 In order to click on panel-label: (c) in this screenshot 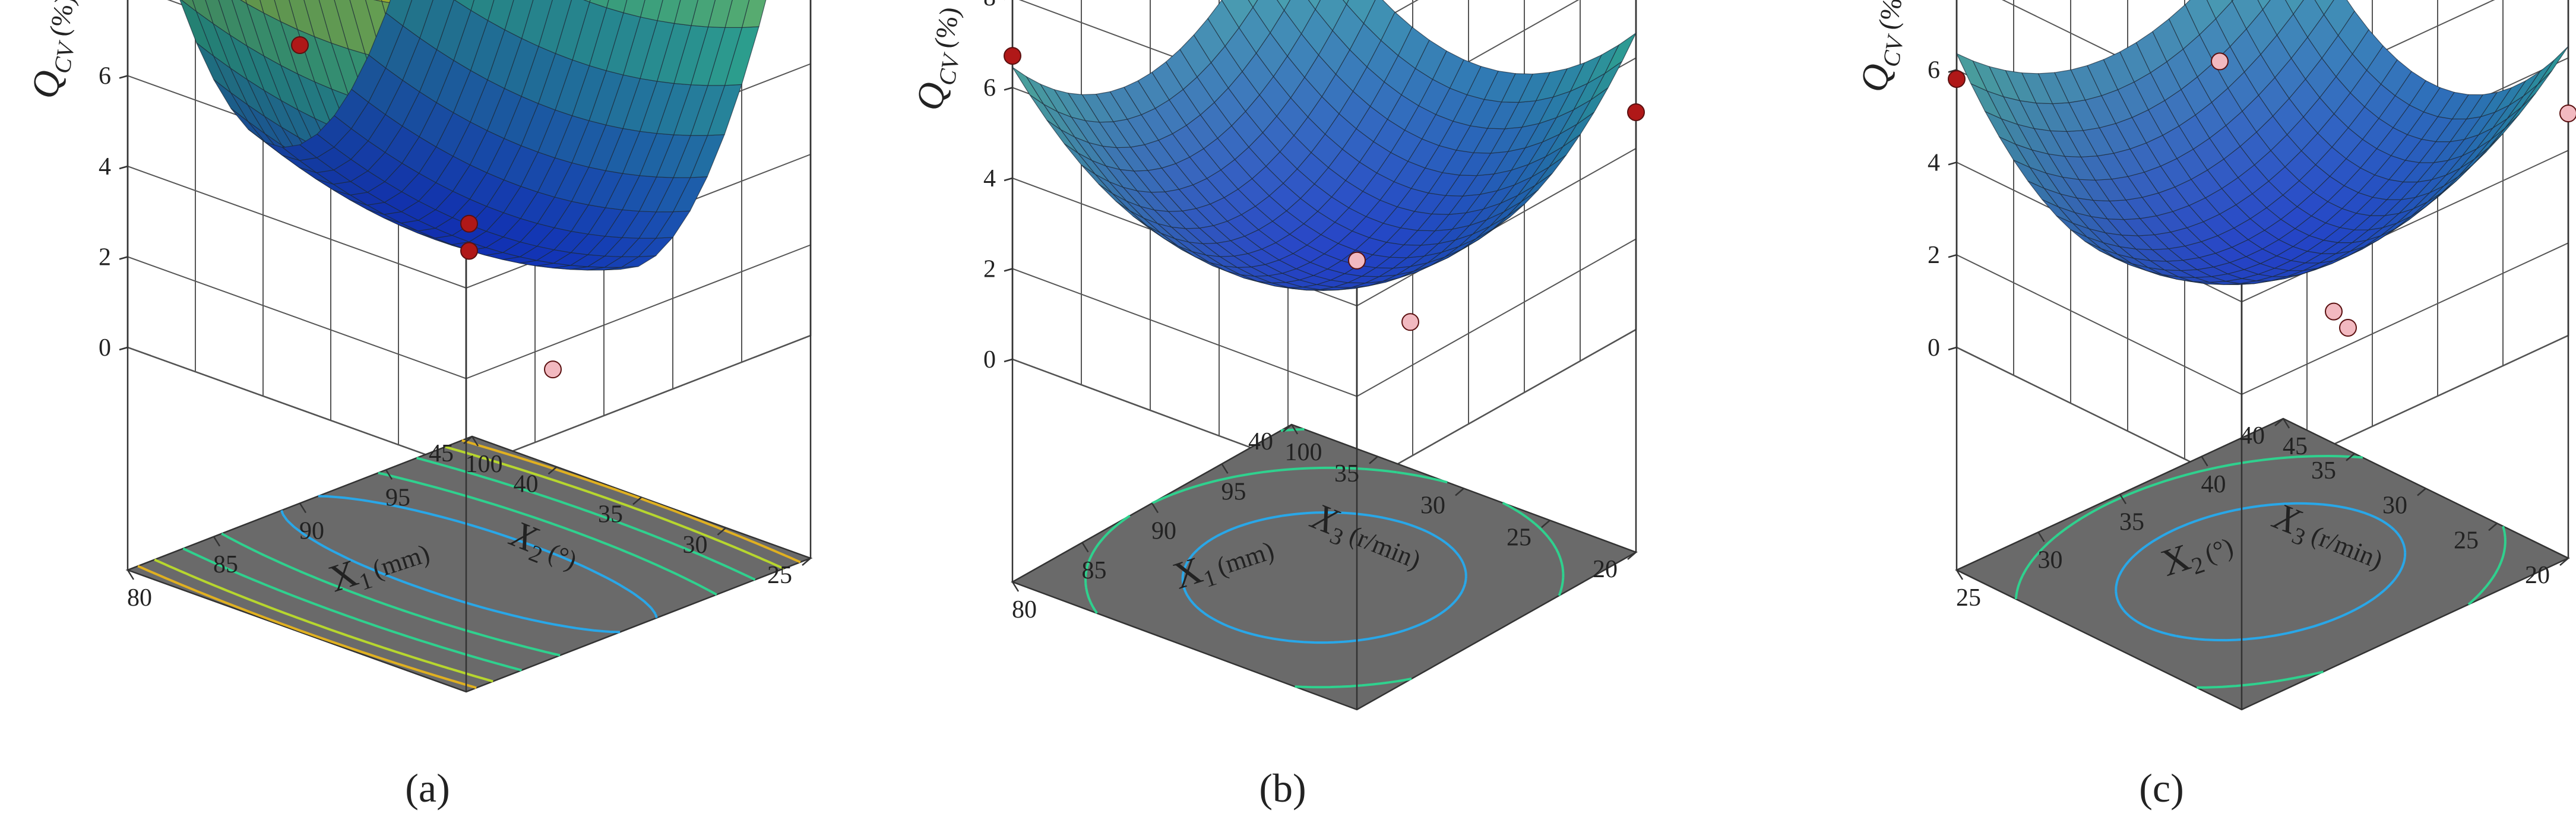, I will do `click(2161, 788)`.